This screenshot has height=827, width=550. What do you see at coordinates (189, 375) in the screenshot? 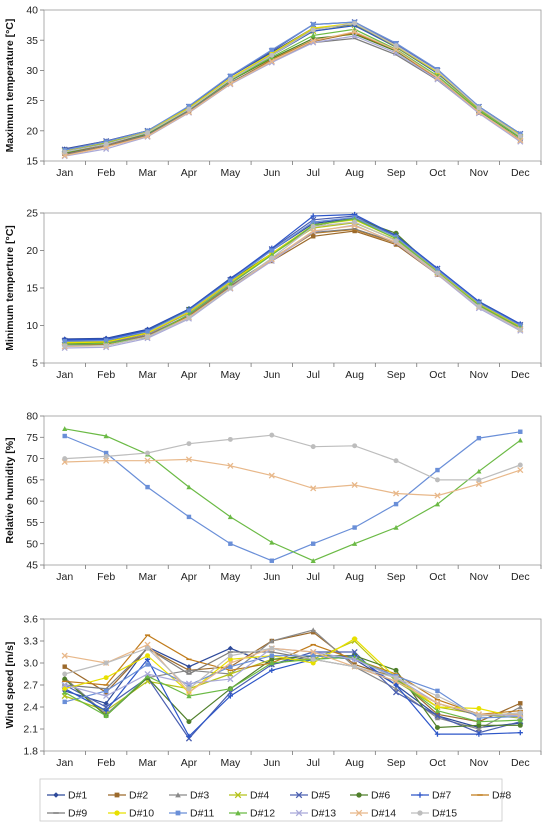
I see `x-tick-label-apr: Apr` at bounding box center [189, 375].